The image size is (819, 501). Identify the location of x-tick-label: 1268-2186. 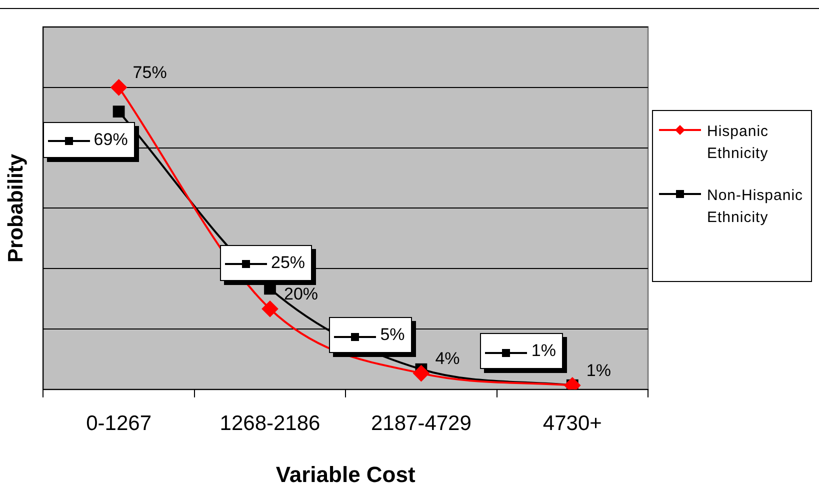
(270, 423).